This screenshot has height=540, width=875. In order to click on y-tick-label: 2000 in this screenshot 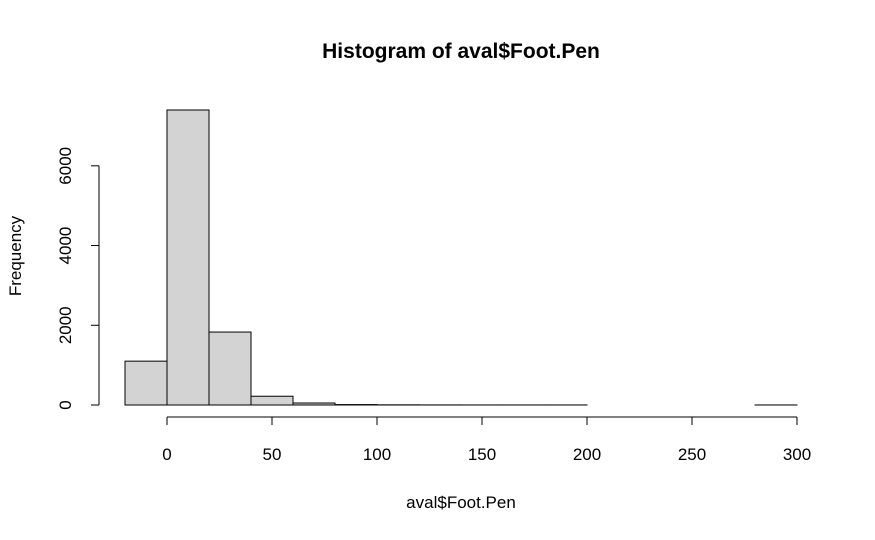, I will do `click(65, 325)`.